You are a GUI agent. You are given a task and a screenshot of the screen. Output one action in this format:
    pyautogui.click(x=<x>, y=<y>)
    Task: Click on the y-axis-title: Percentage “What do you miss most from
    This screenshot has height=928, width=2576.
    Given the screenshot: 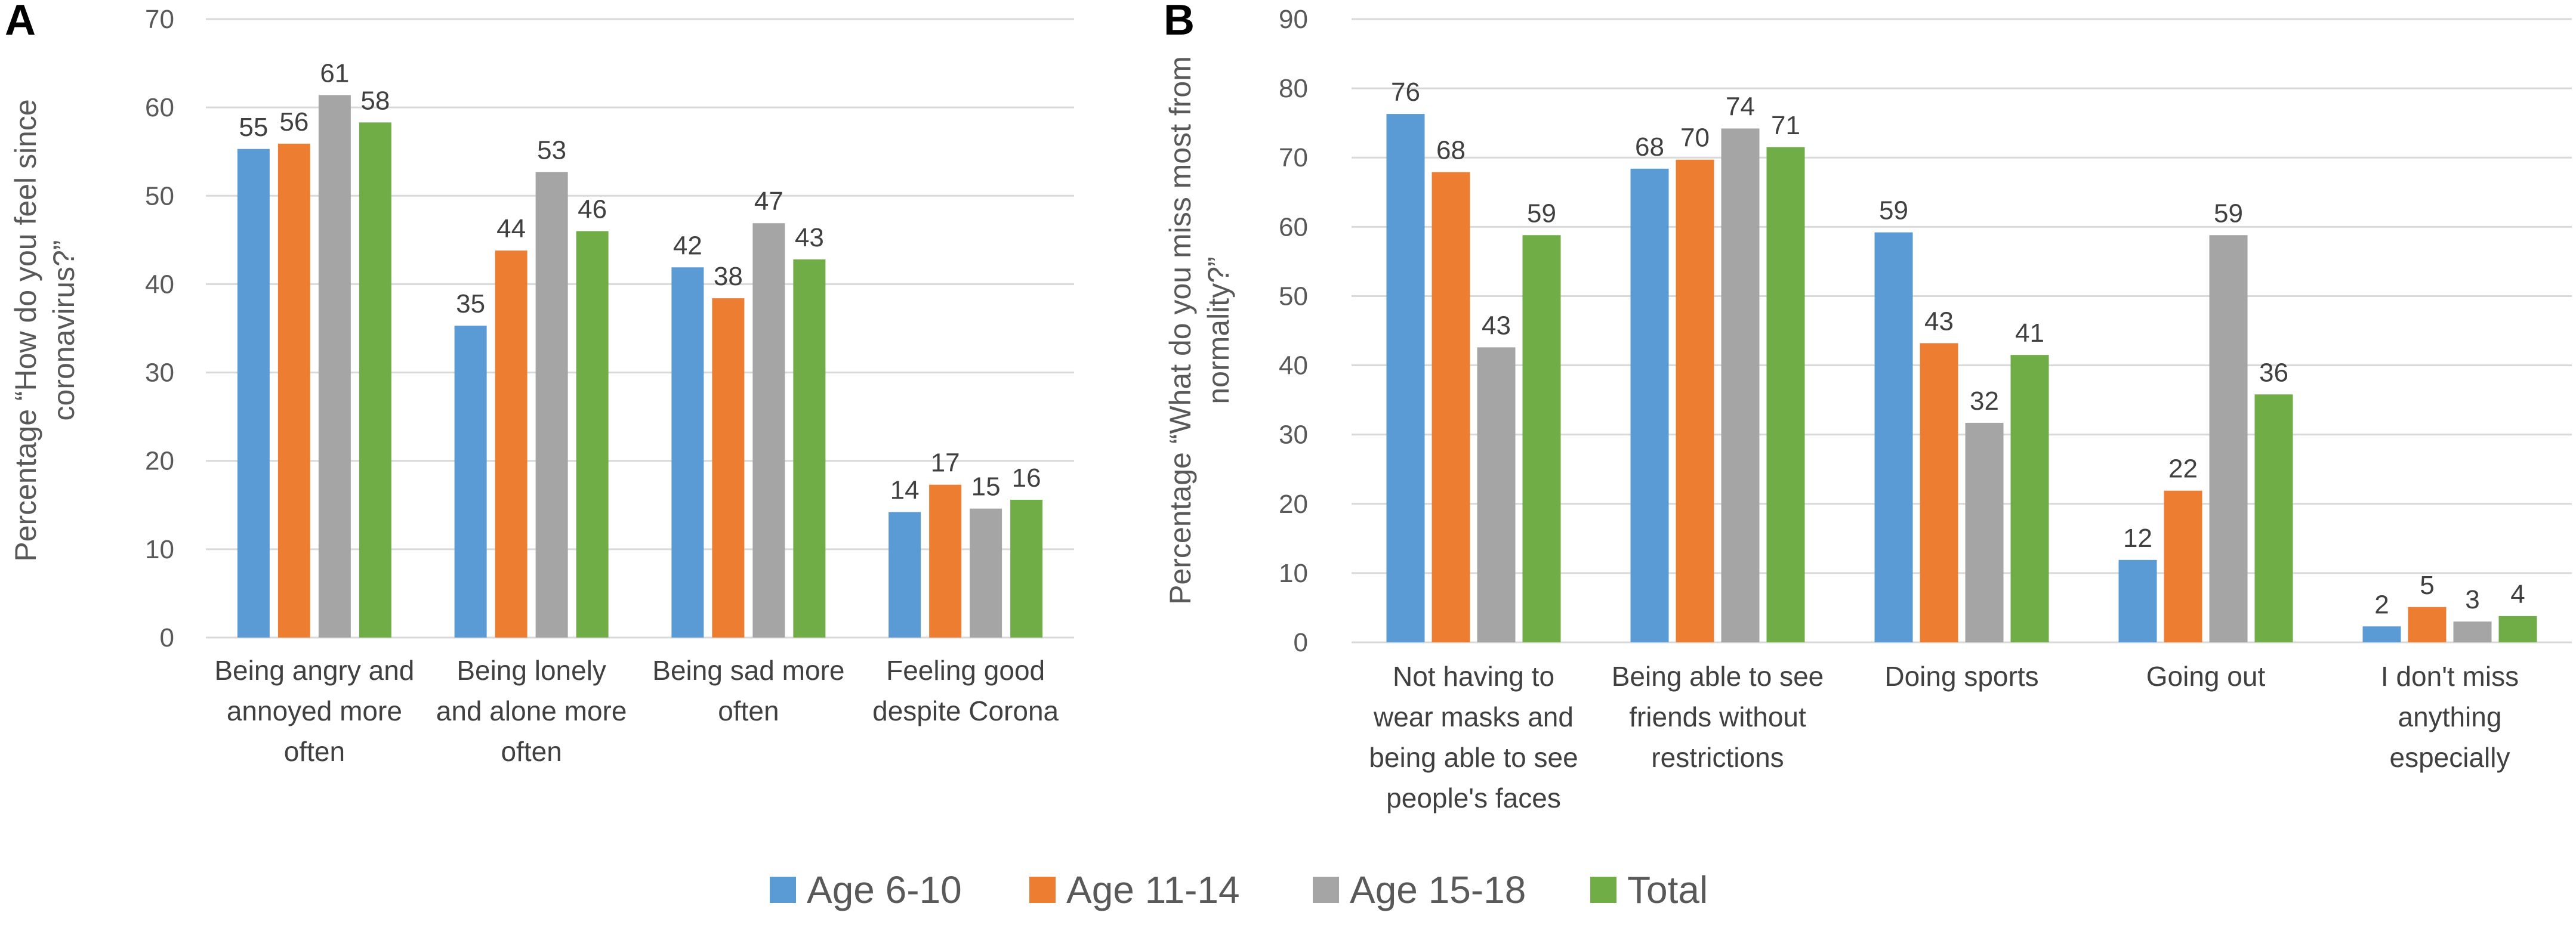 What is the action you would take?
    pyautogui.click(x=1180, y=330)
    